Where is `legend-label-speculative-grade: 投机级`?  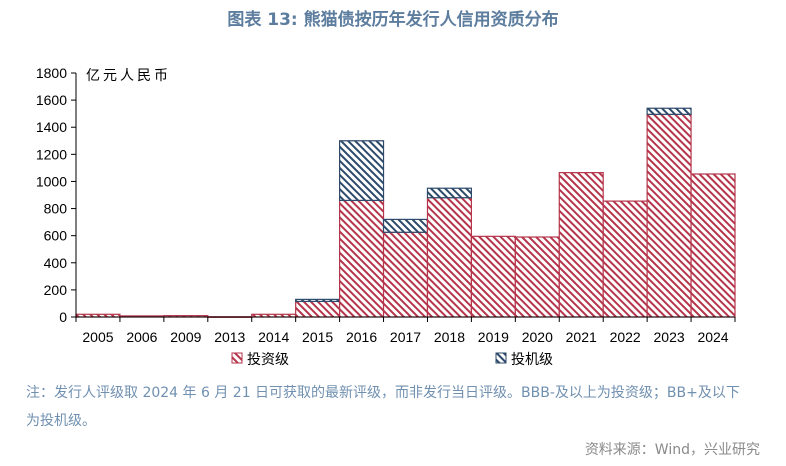
legend-label-speculative-grade: 投机级 is located at coordinates (532, 360).